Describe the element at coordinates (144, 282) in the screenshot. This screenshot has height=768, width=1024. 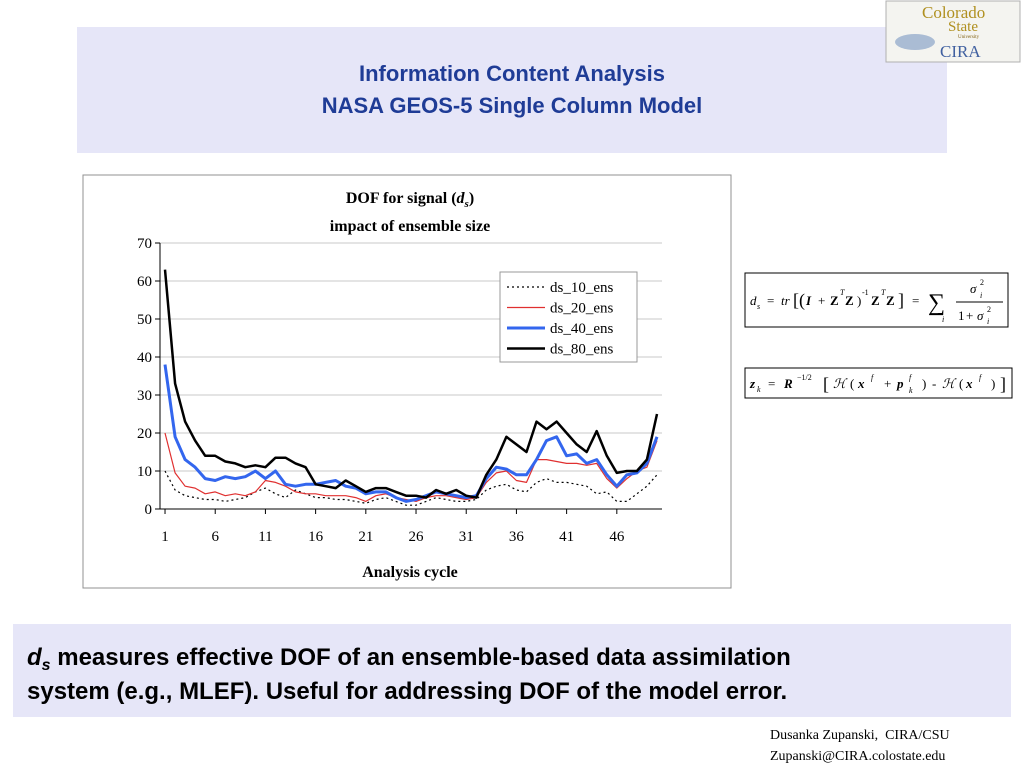
I see `y-tick-label: 60` at that location.